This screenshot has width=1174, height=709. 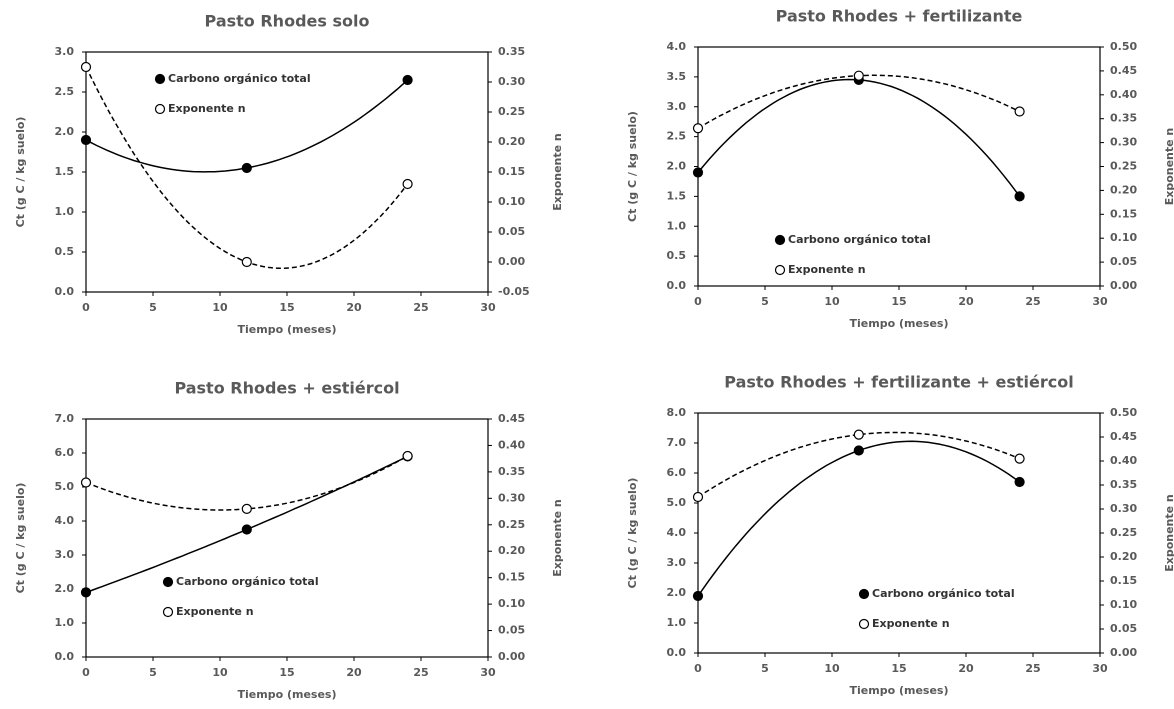 I want to click on x-tick-label: 20, so click(x=966, y=668).